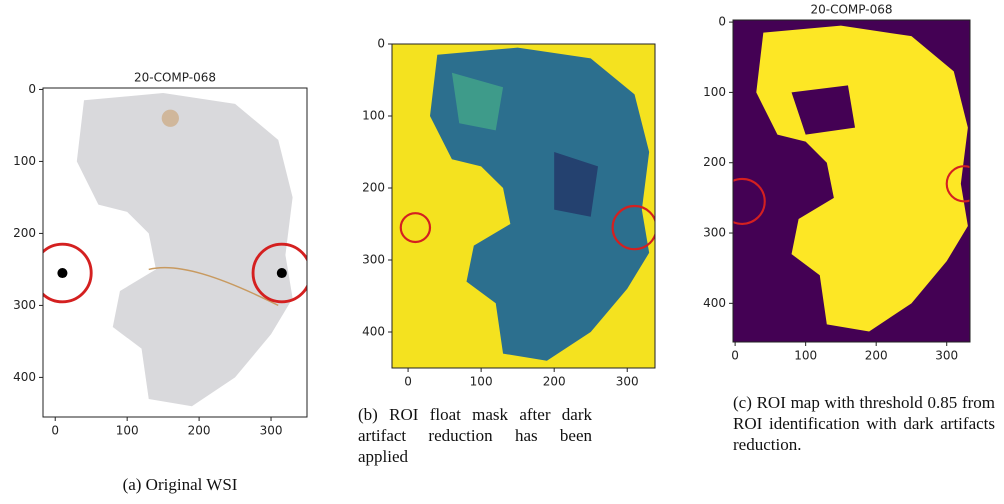 This screenshot has width=1004, height=504. What do you see at coordinates (180, 484) in the screenshot?
I see `caption: (a) Original WSI` at bounding box center [180, 484].